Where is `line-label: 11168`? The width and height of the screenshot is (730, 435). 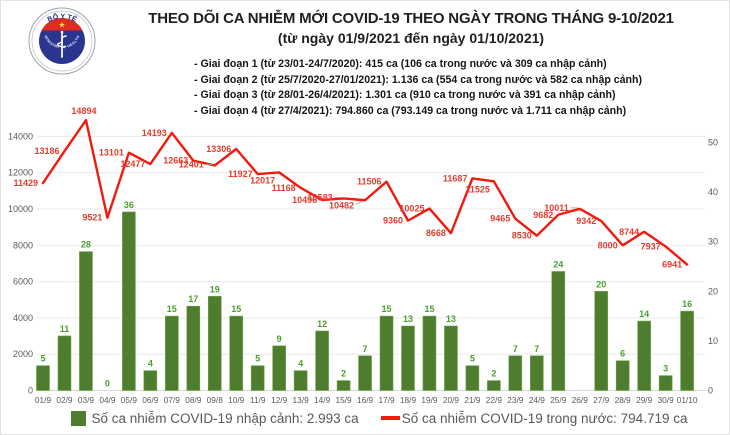 line-label: 11168 is located at coordinates (284, 188).